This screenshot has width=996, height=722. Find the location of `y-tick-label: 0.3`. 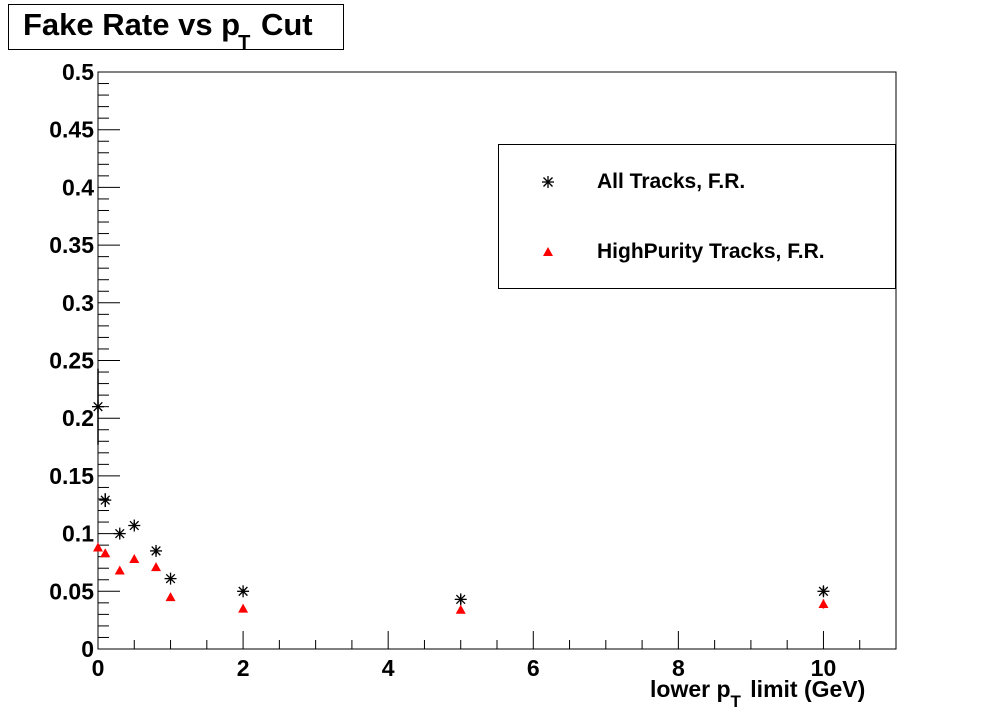

y-tick-label: 0.3 is located at coordinates (78, 303).